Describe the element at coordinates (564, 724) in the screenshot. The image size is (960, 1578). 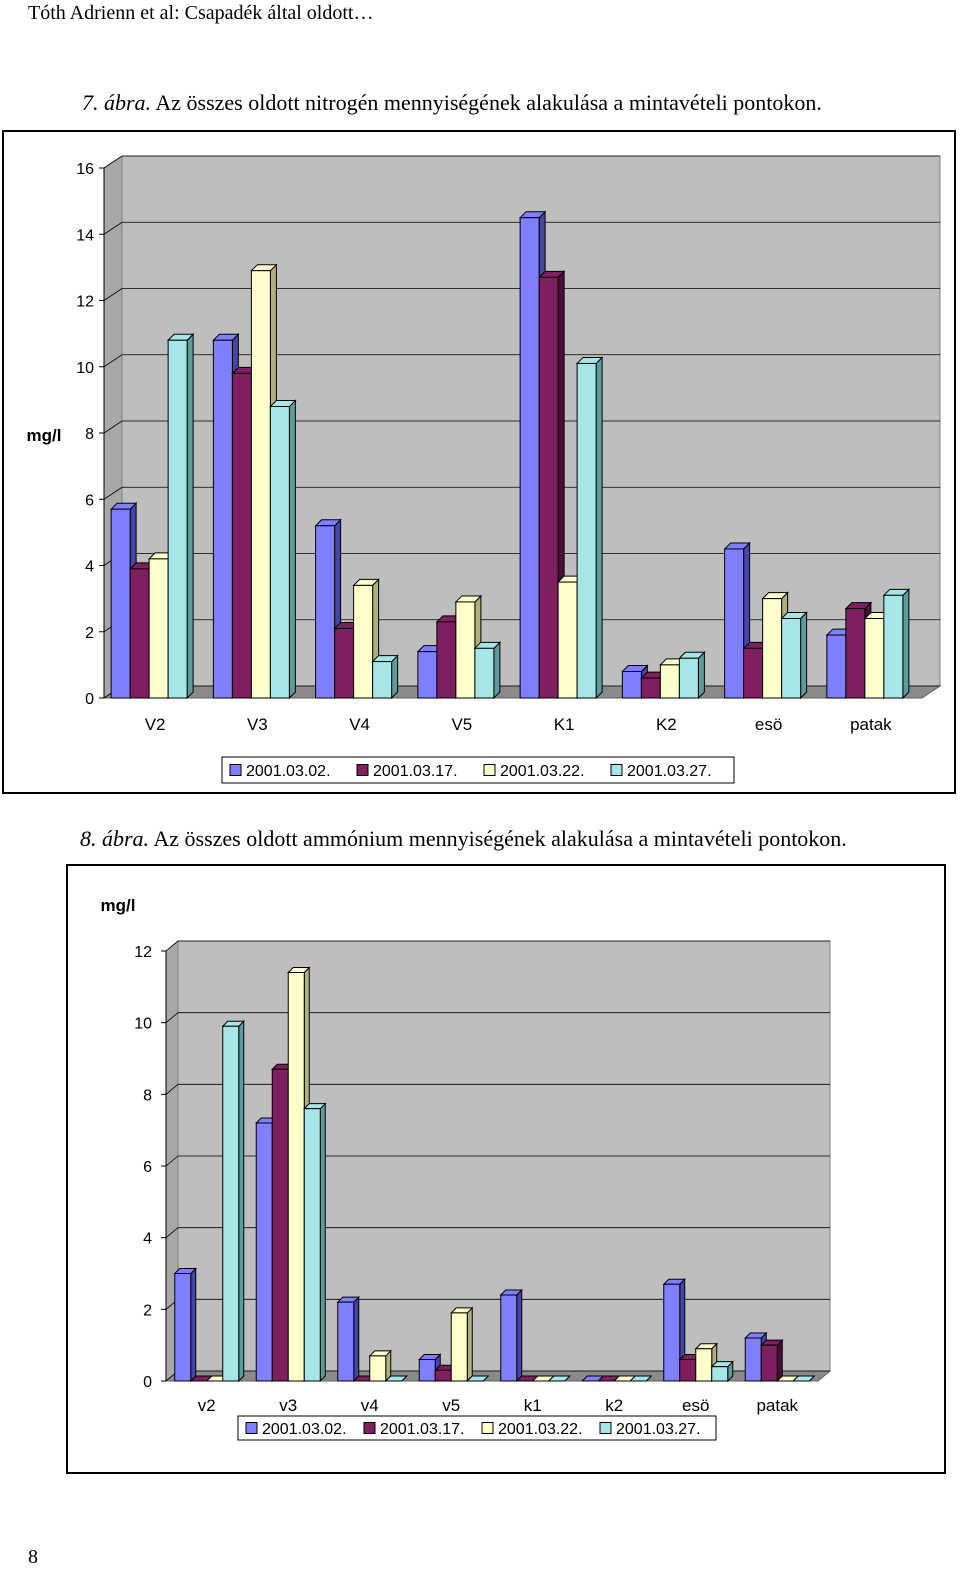
I see `category-label: K1` at that location.